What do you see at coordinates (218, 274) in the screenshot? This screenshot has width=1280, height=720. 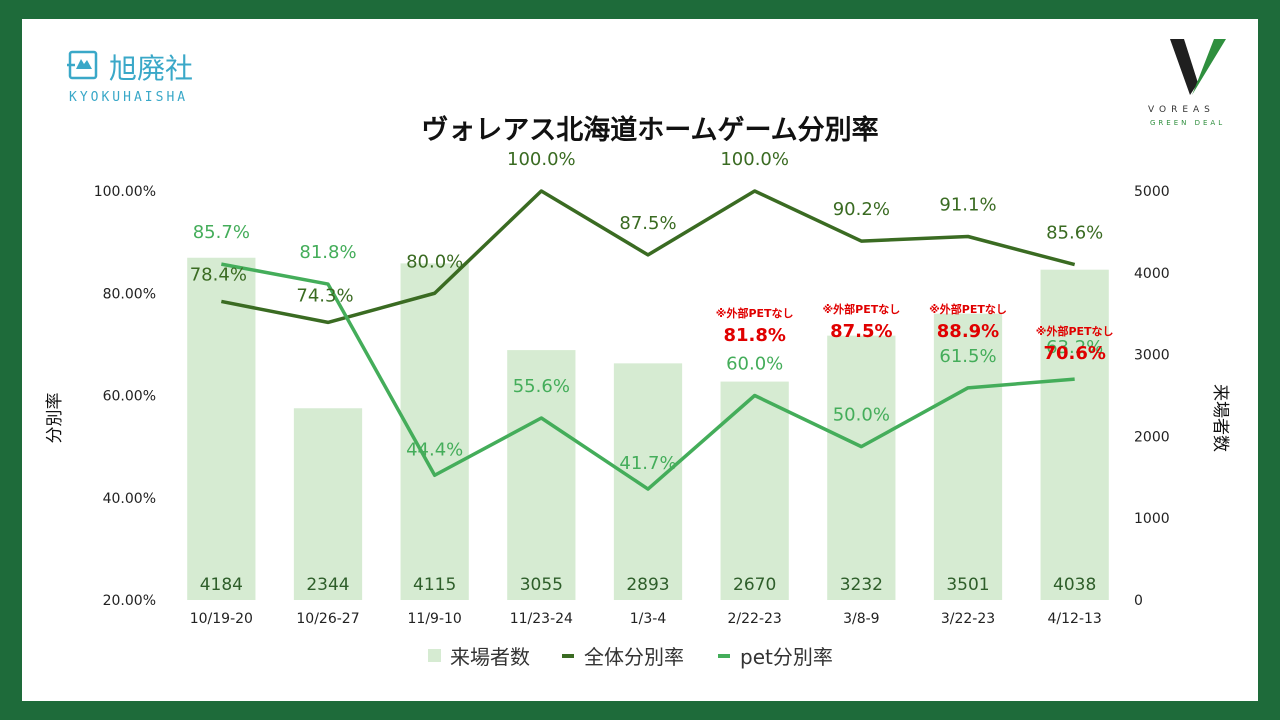 I see `overall-rate-label: 78.4%` at bounding box center [218, 274].